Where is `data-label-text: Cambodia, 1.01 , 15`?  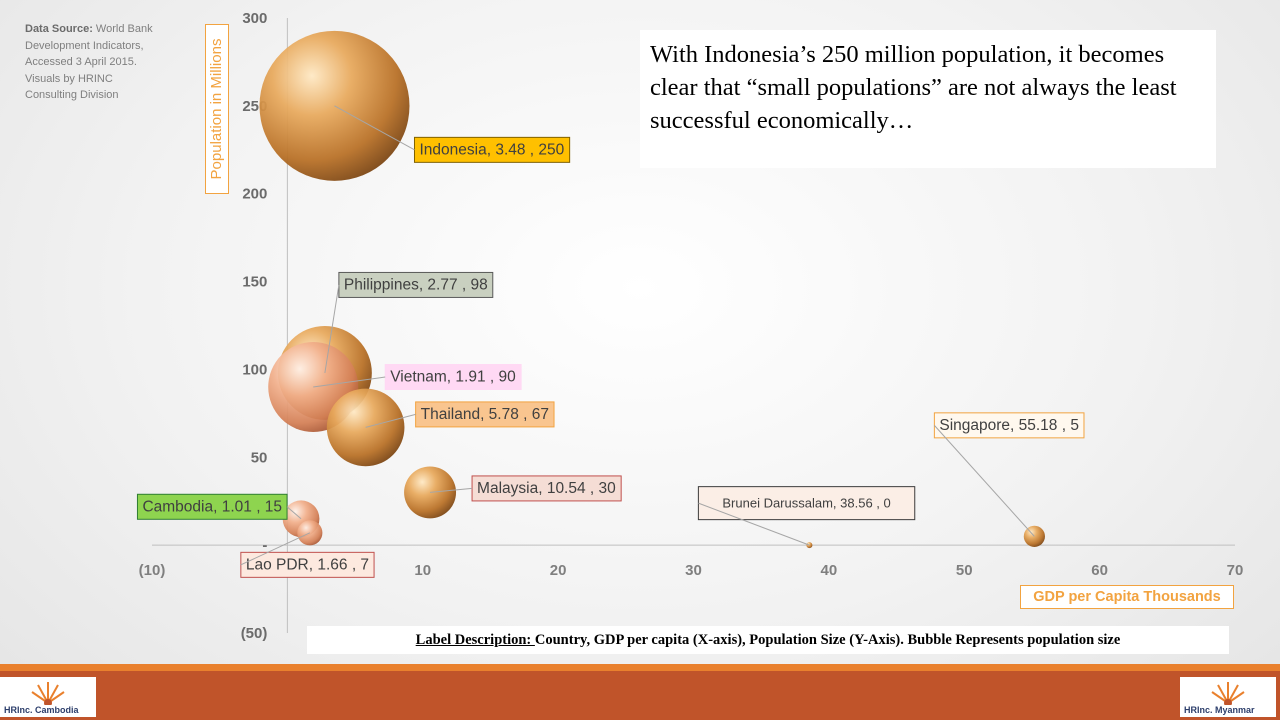
data-label-text: Cambodia, 1.01 , 15 is located at coordinates (212, 506).